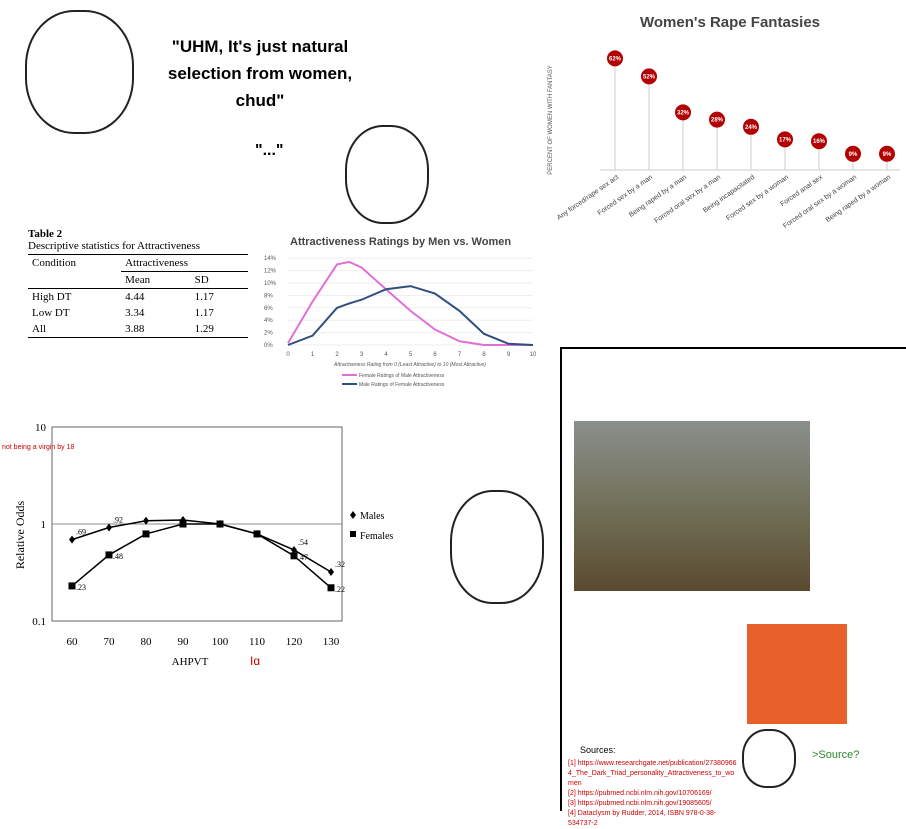 Image resolution: width=906 pixels, height=829 pixels. I want to click on x-tick: 9, so click(509, 355).